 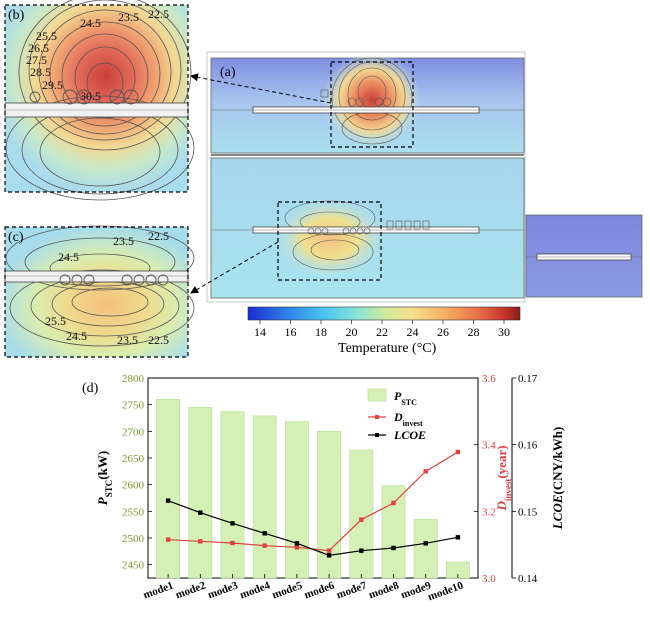 I want to click on right2-axis-title: LCOE(CNY/kWh), so click(x=557, y=479).